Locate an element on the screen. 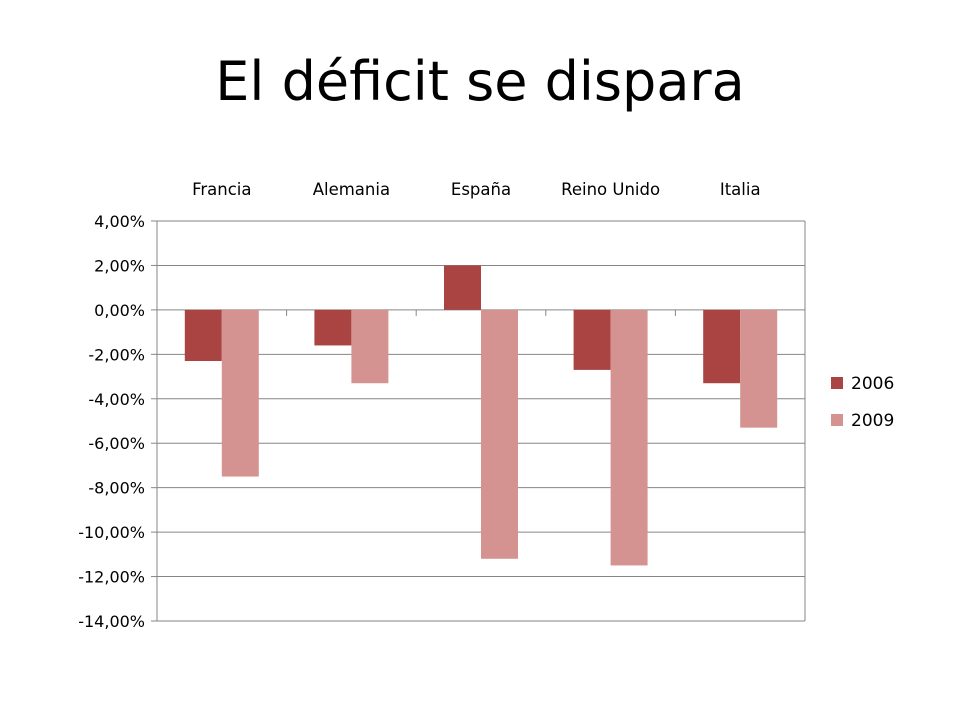 This screenshot has height=720, width=960. bar-2006-alemania is located at coordinates (333, 327).